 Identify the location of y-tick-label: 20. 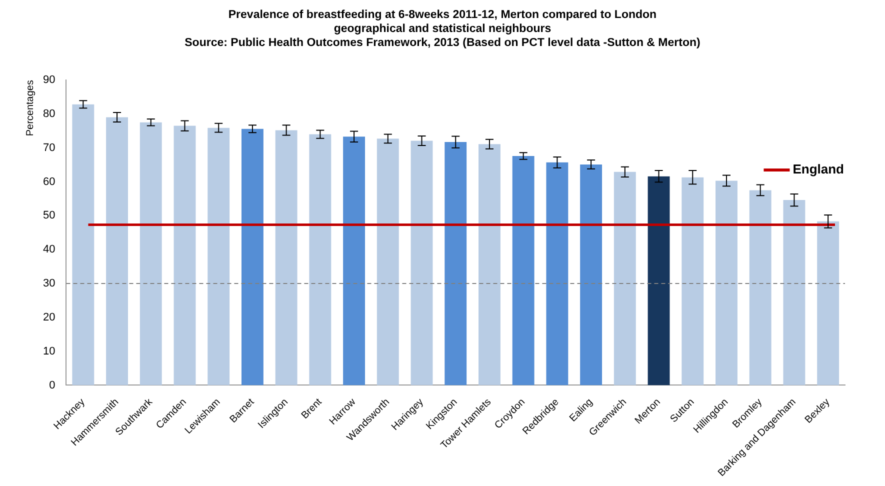
(49, 317).